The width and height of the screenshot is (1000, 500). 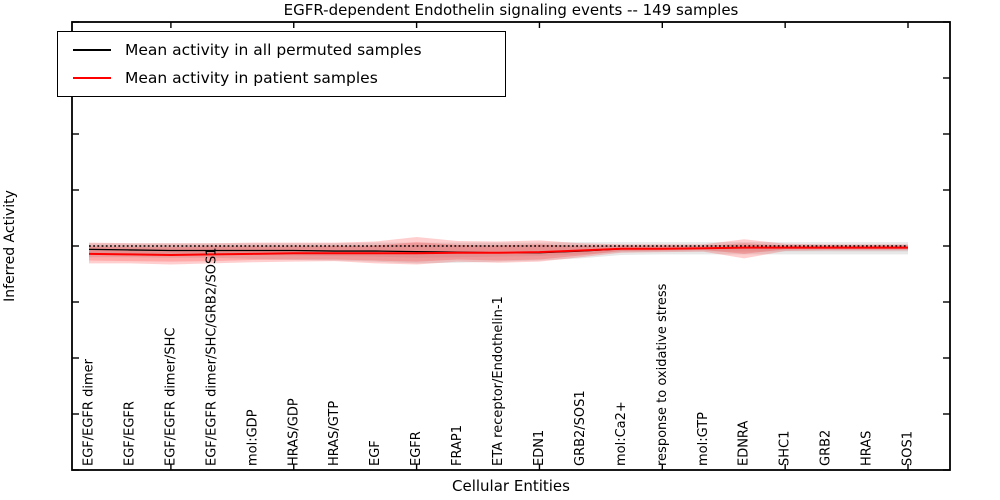 I want to click on x-category-label: GRB2, so click(x=826, y=448).